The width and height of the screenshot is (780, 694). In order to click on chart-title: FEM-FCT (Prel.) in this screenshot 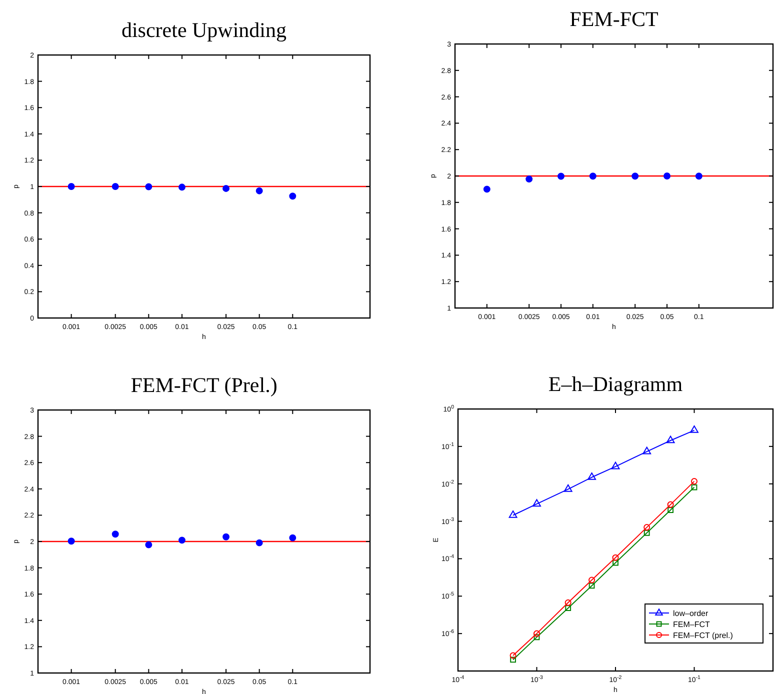, I will do `click(204, 385)`.